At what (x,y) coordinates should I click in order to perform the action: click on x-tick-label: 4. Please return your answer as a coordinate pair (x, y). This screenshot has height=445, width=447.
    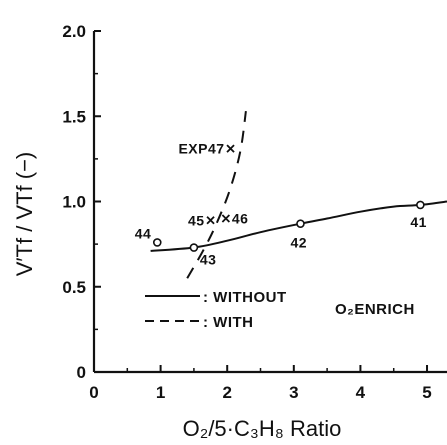
    Looking at the image, I should click on (361, 392).